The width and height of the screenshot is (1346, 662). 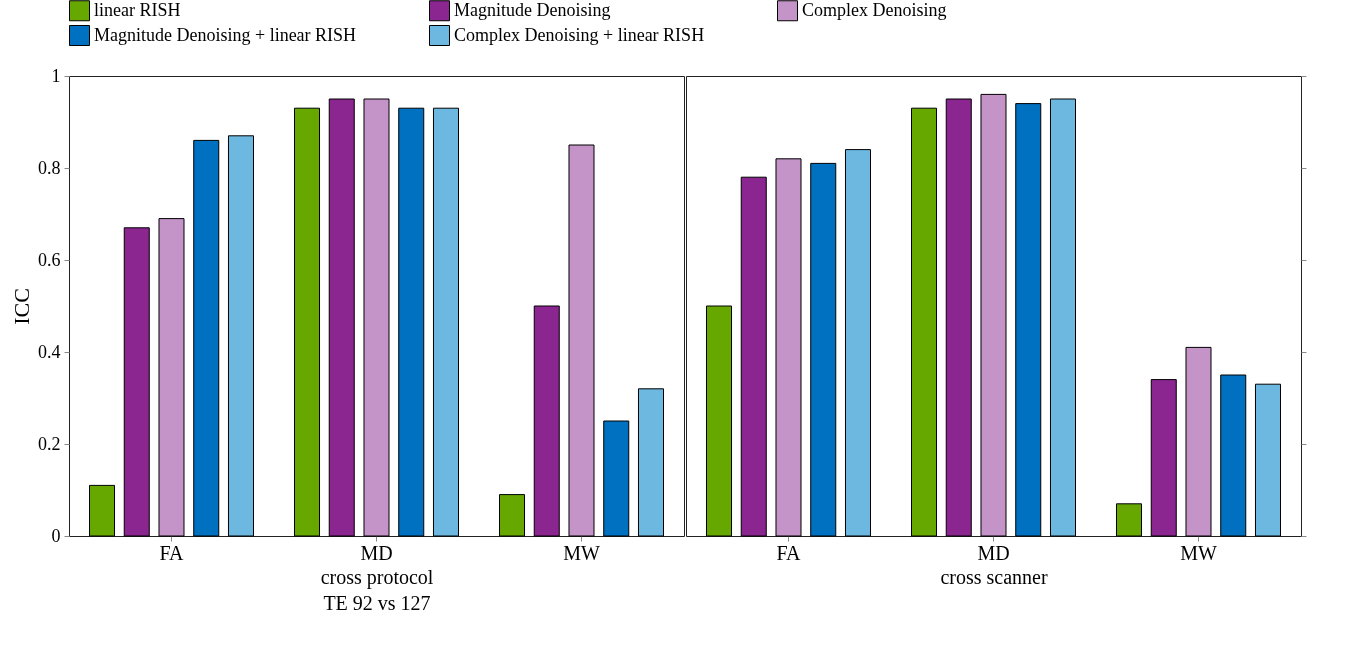 I want to click on y-tick-label: 0.4, so click(x=49, y=351).